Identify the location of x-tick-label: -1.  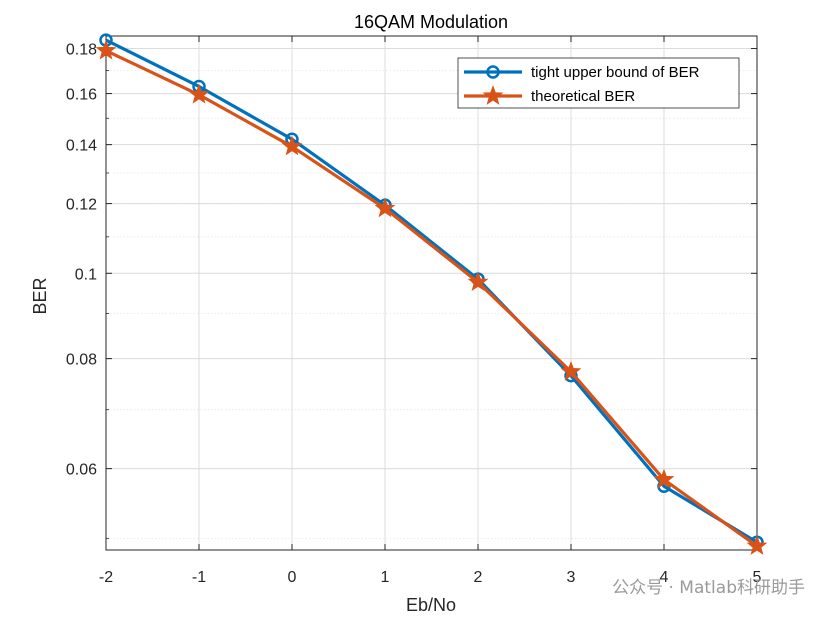
(199, 577).